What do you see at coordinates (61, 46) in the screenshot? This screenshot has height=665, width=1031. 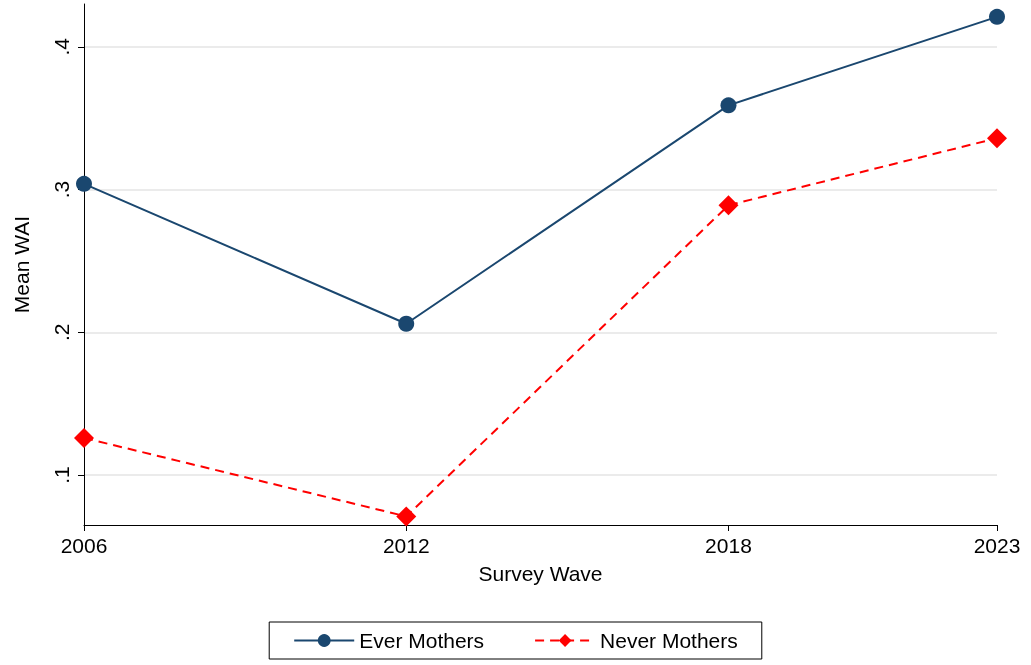 I see `y-tick-label: .4` at bounding box center [61, 46].